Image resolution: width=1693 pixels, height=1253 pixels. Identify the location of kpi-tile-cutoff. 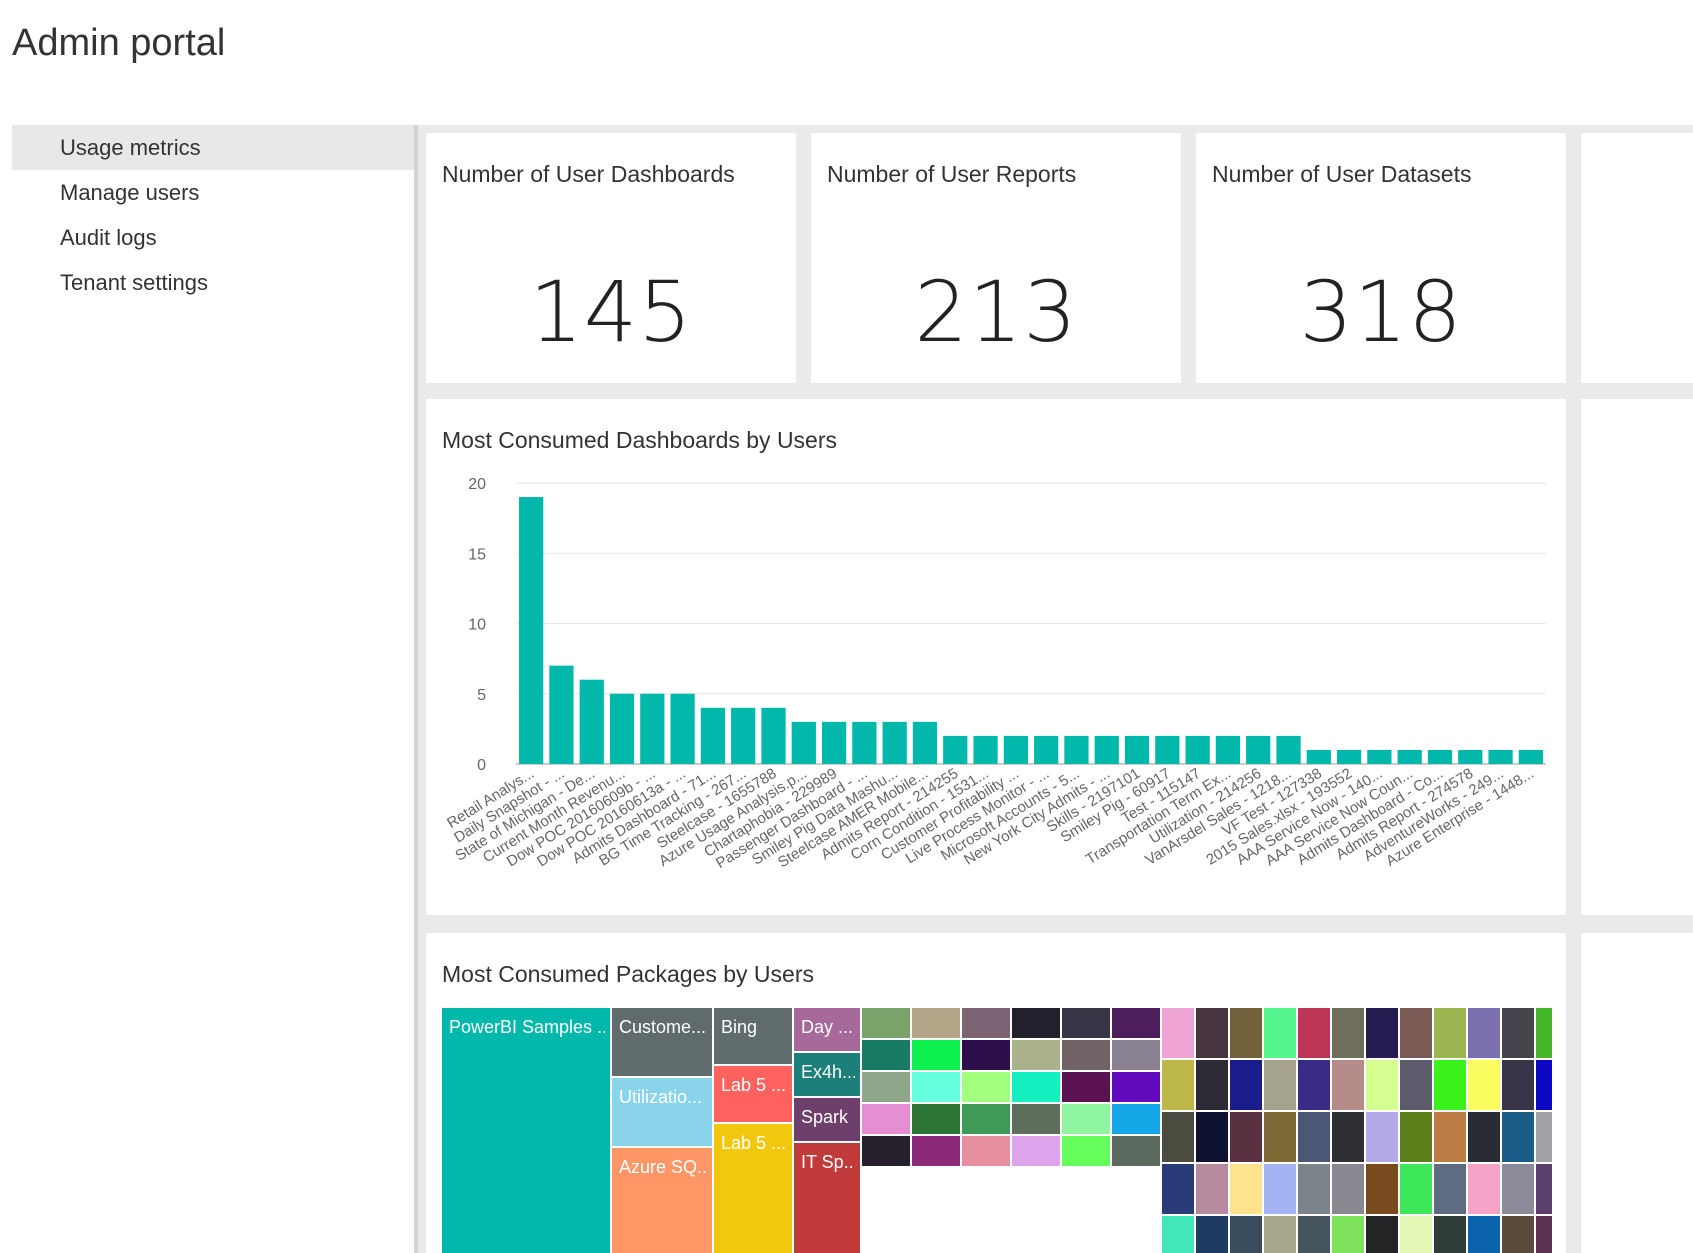
(1637, 258).